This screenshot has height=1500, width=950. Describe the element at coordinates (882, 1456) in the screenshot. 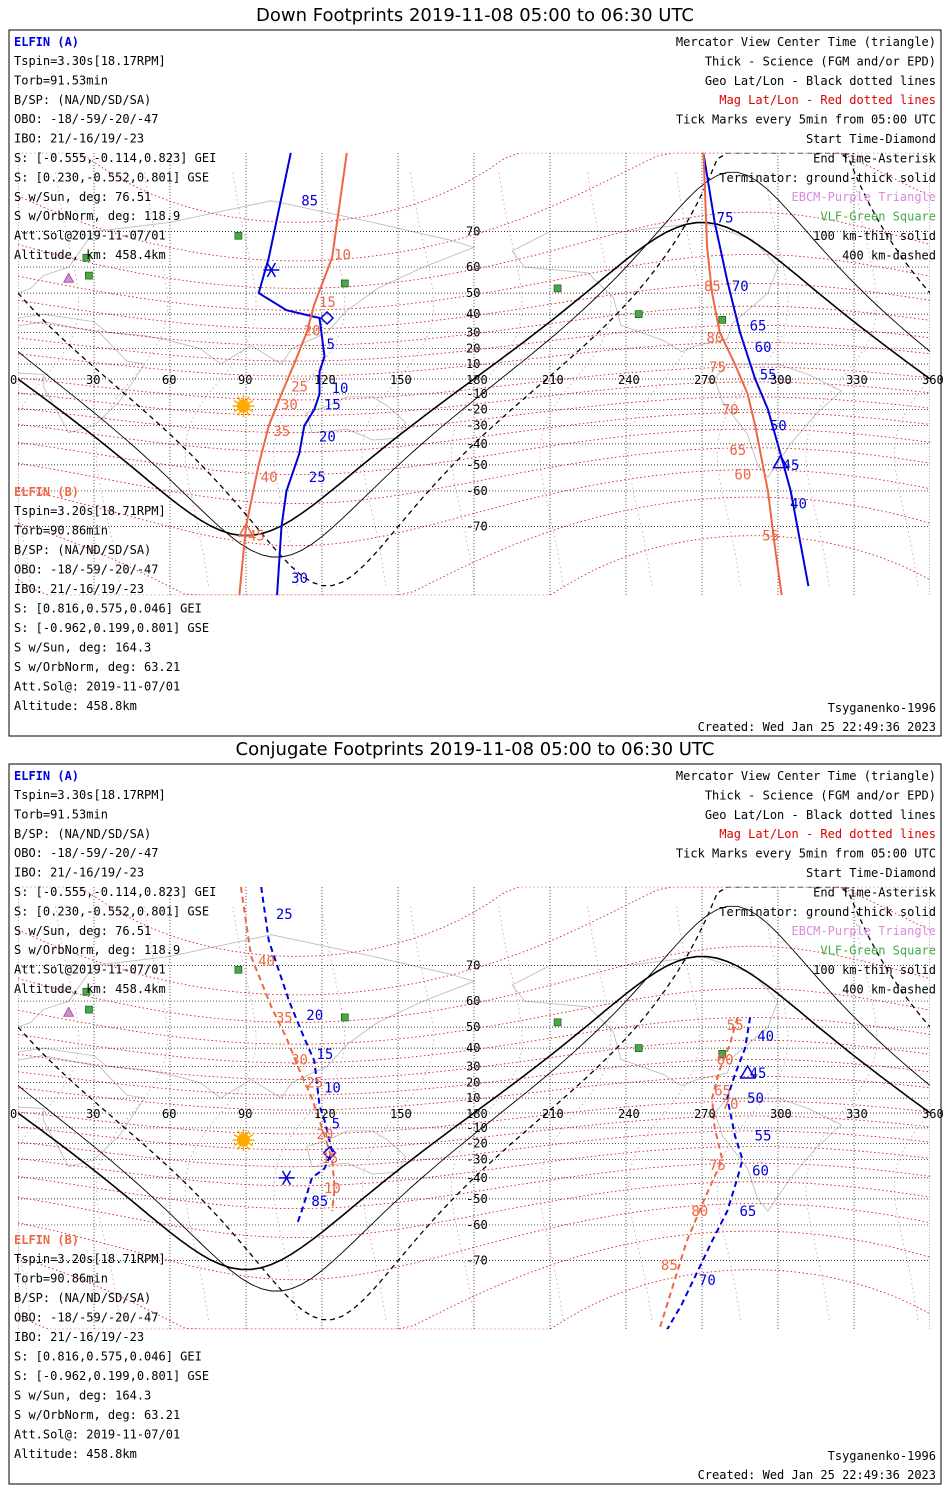

I see `model-label: Tsyganenko-1996` at that location.